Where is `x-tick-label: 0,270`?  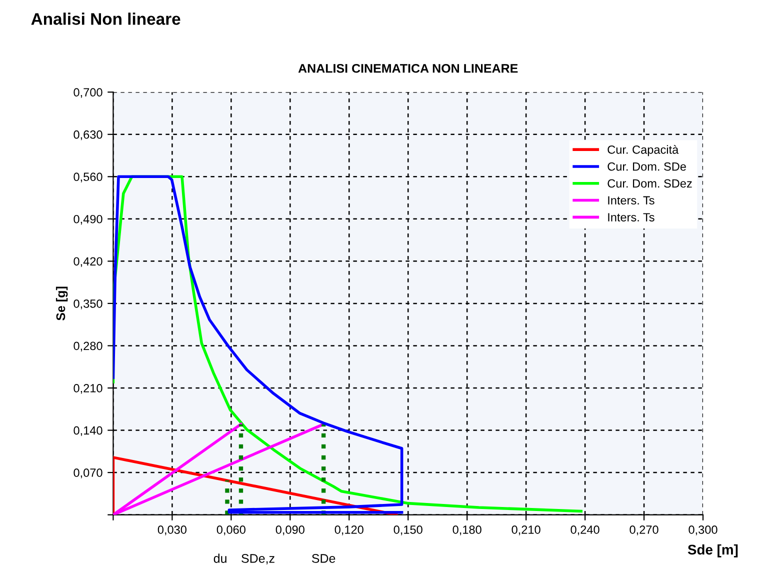 x-tick-label: 0,270 is located at coordinates (644, 531).